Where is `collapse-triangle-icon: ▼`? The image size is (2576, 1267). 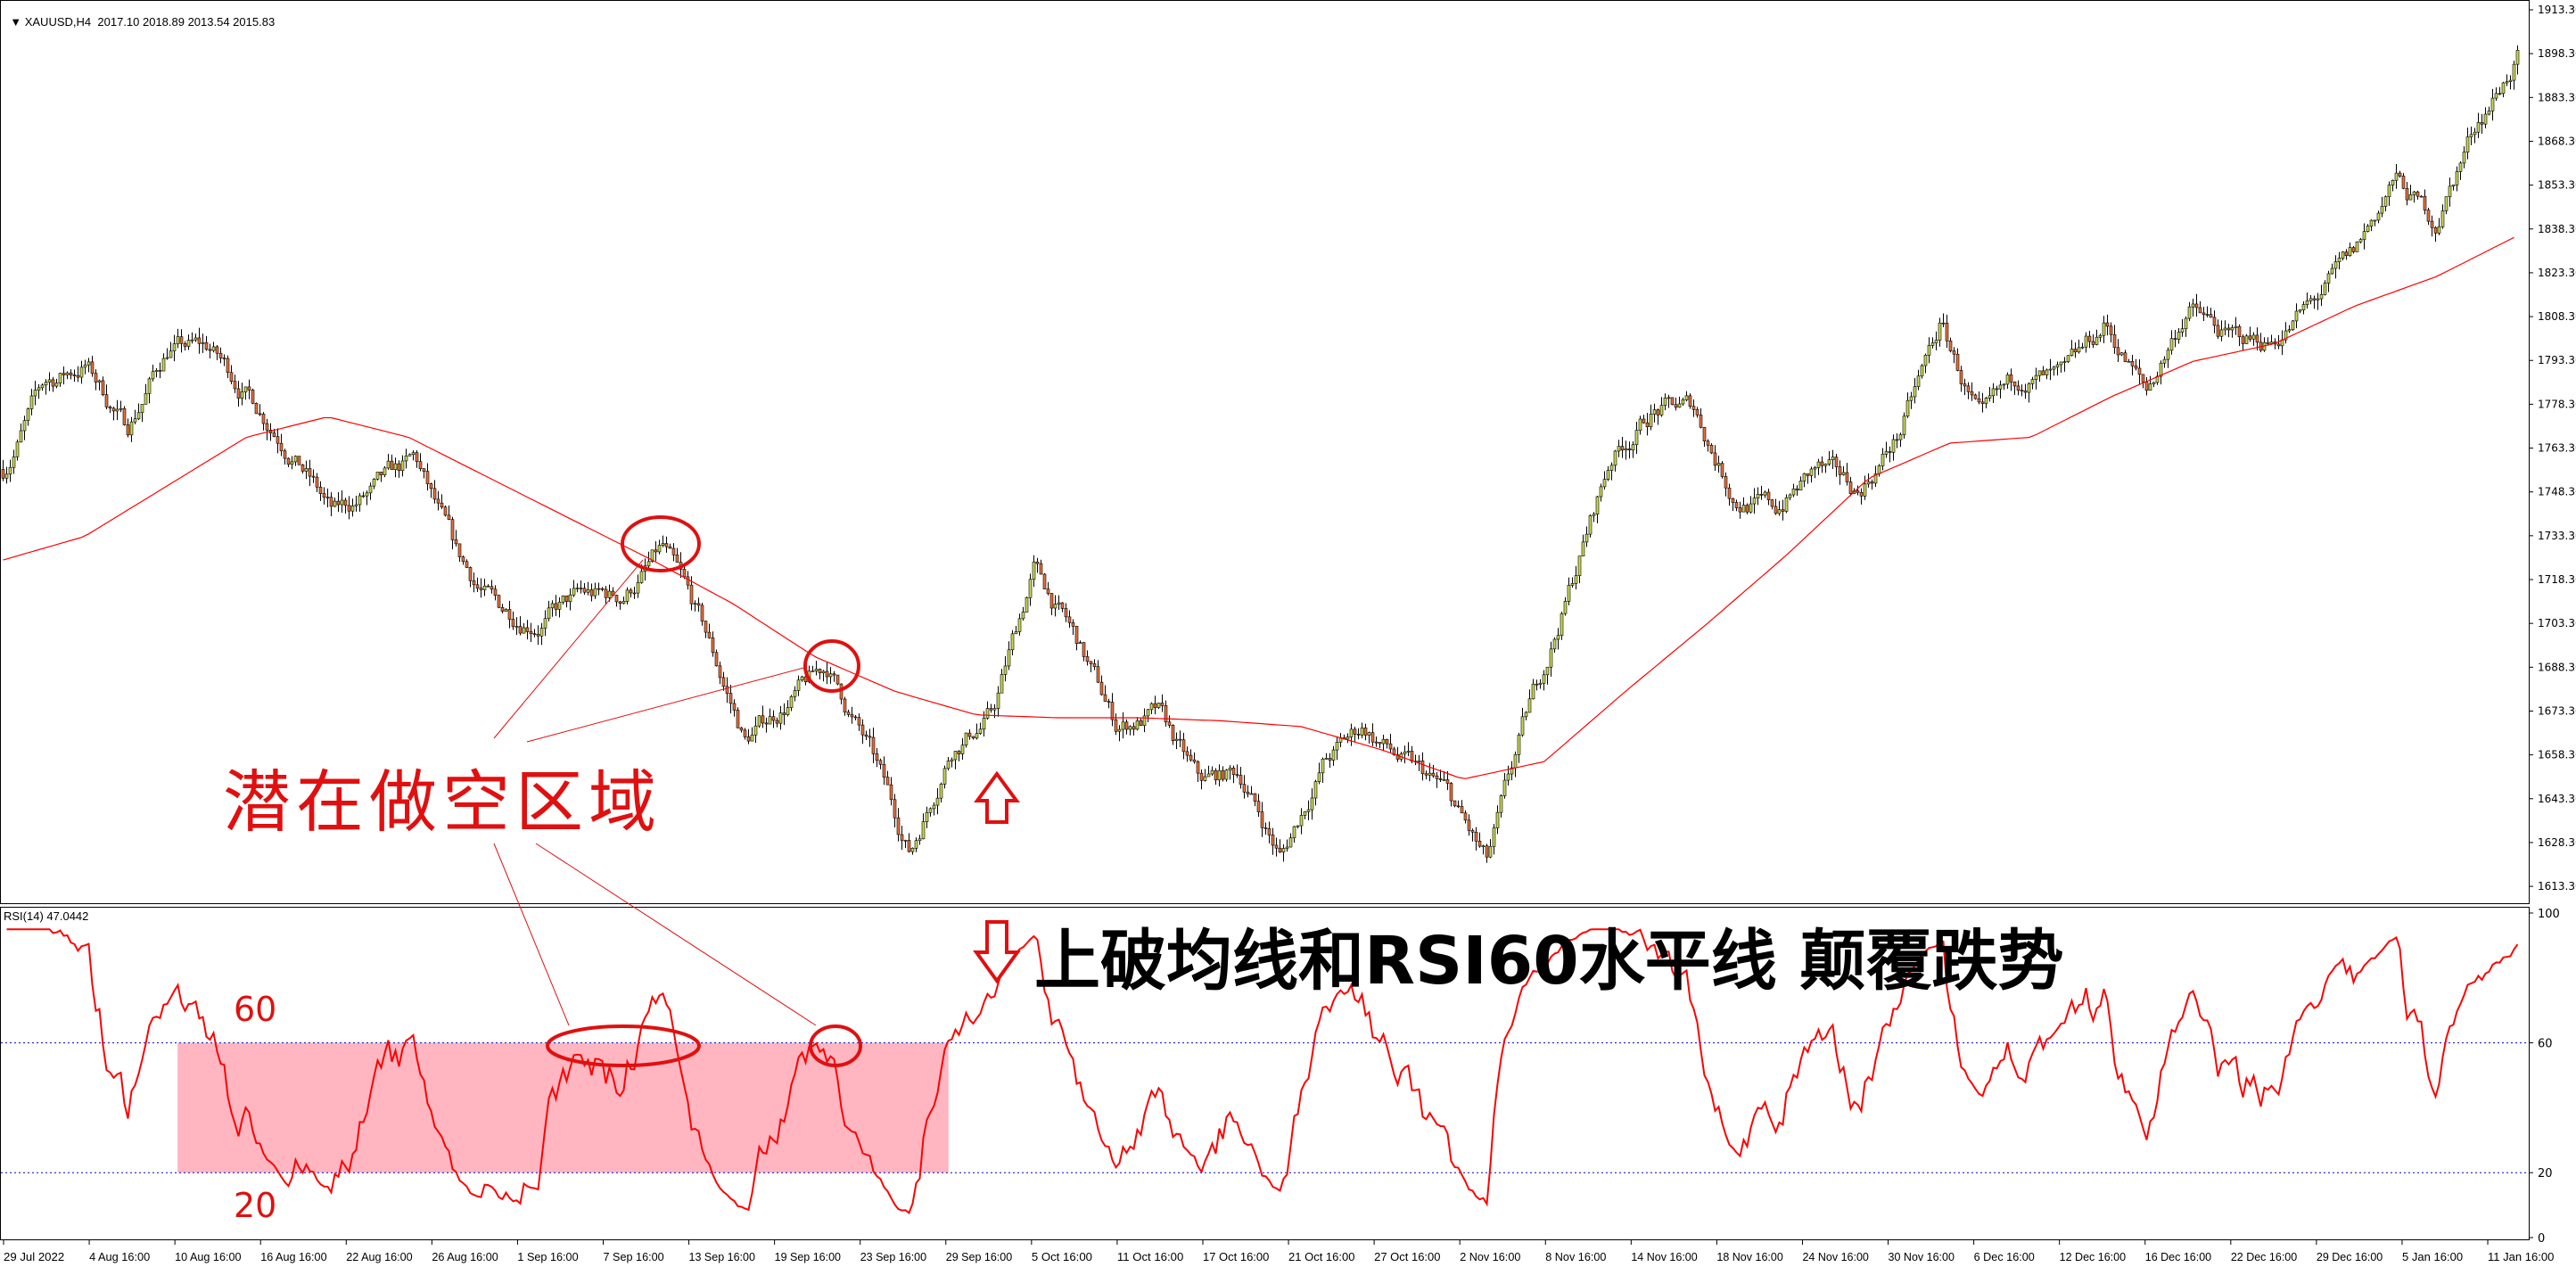 collapse-triangle-icon: ▼ is located at coordinates (17, 22).